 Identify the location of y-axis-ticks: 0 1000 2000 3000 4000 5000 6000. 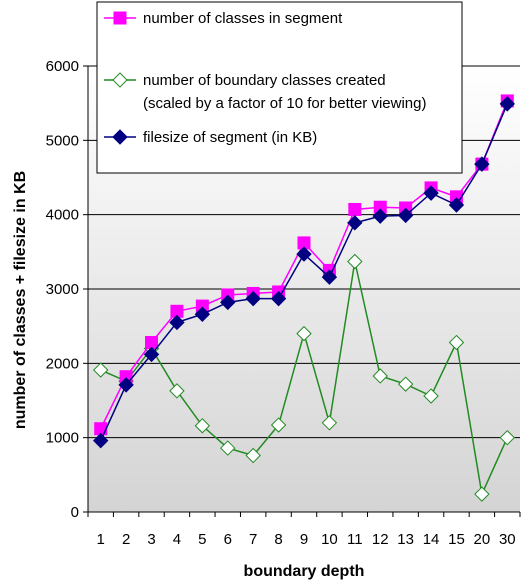
(67, 289).